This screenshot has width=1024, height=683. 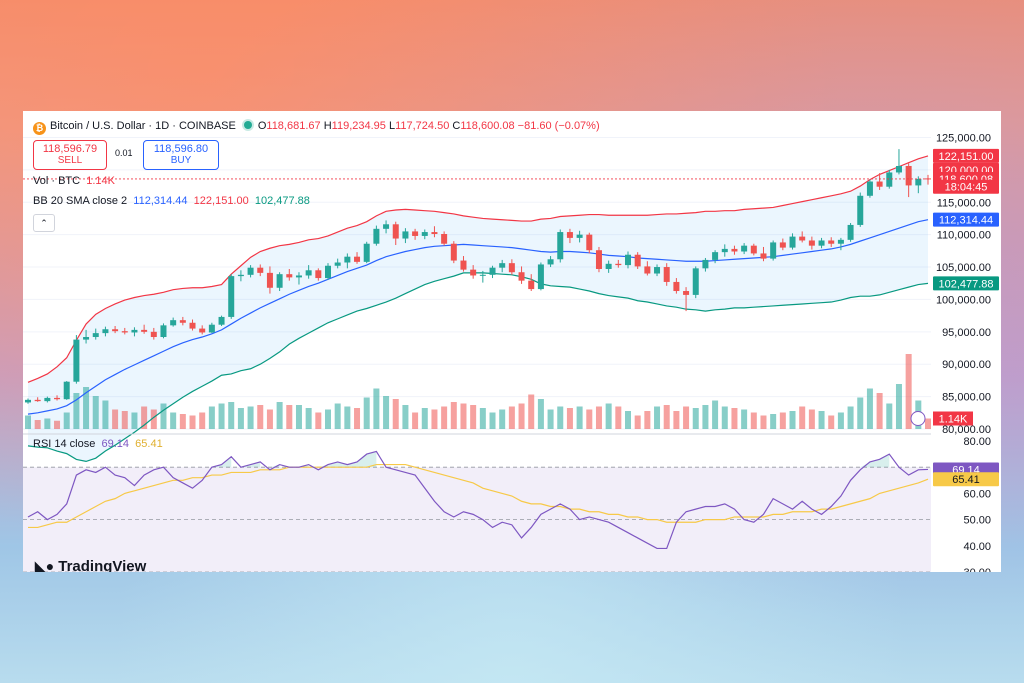 I want to click on price-tick-label: 125,000.00, so click(x=963, y=138).